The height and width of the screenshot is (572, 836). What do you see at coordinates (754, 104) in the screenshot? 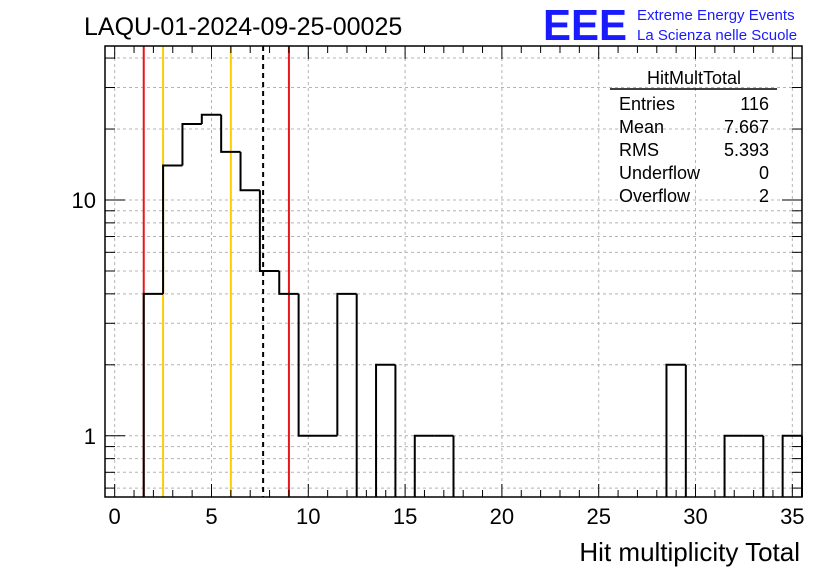
I see `stats-value: 116` at bounding box center [754, 104].